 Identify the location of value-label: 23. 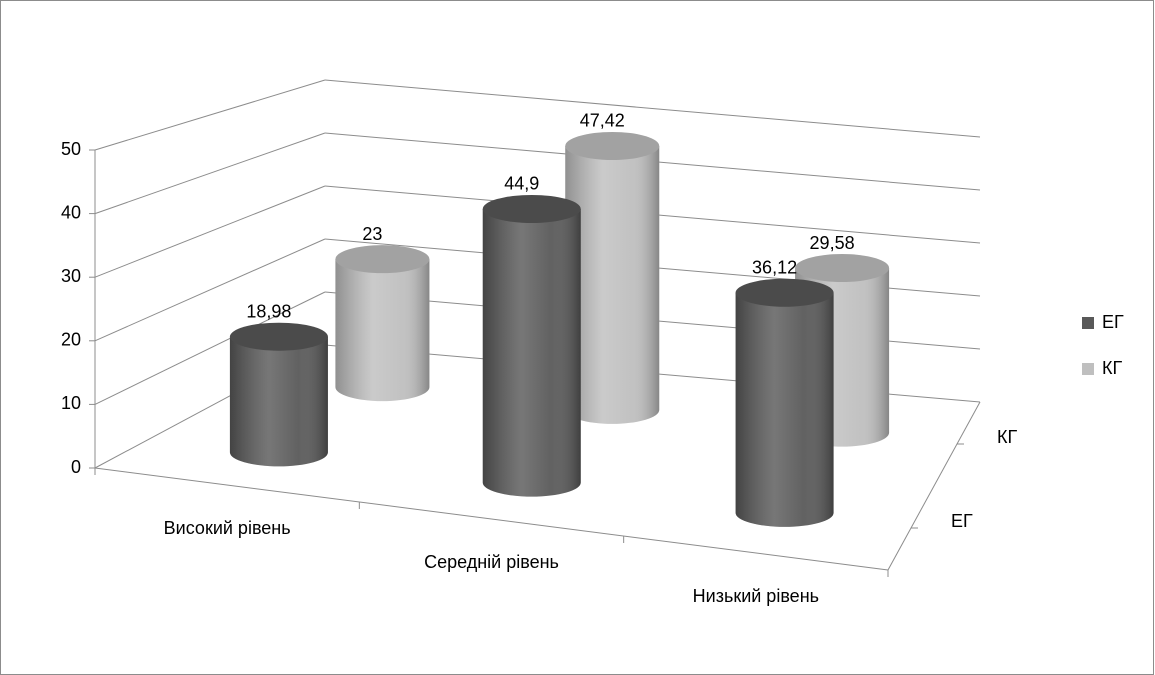
(372, 234).